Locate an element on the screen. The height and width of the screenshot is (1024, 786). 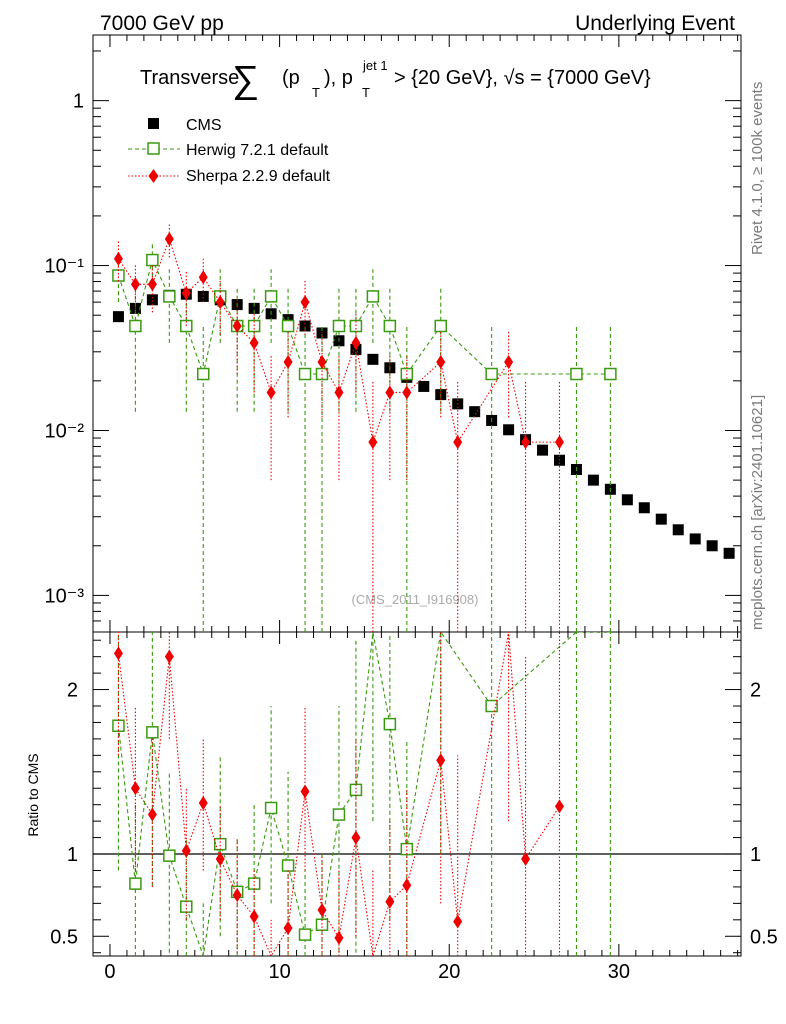
ratio-y-tick-label-right: 1 is located at coordinates (755, 855).